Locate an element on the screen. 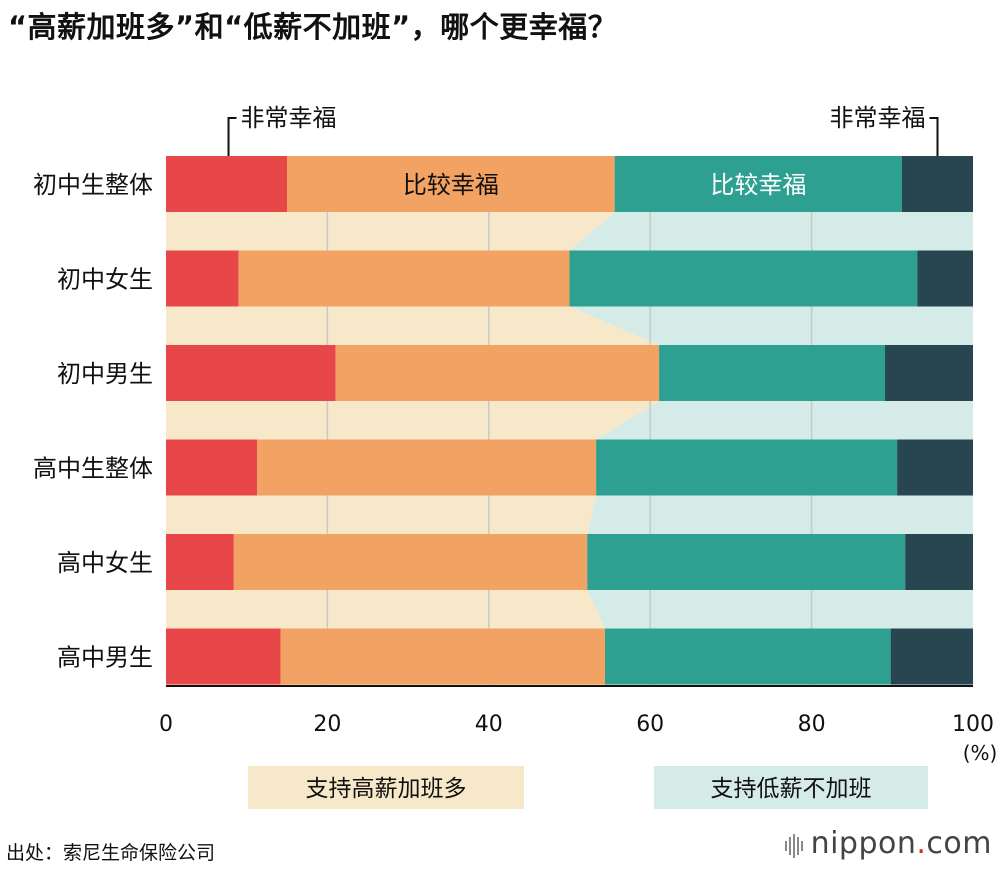  category-label: 高中生整体 is located at coordinates (93, 469).